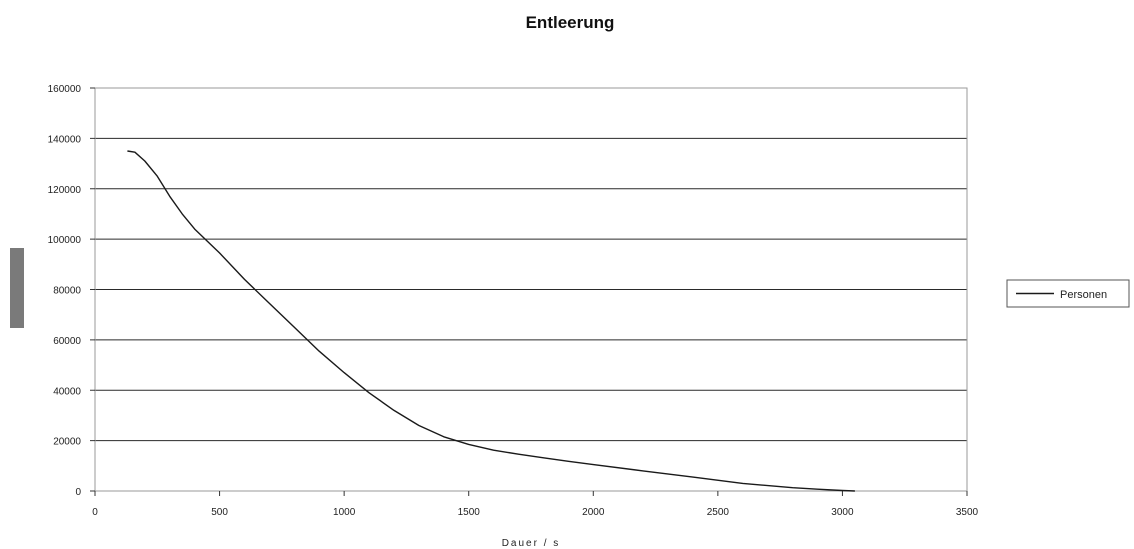  Describe the element at coordinates (535, 504) in the screenshot. I see `x-axis: 0 500 1000 1500 2000 2500 3000 3500` at that location.